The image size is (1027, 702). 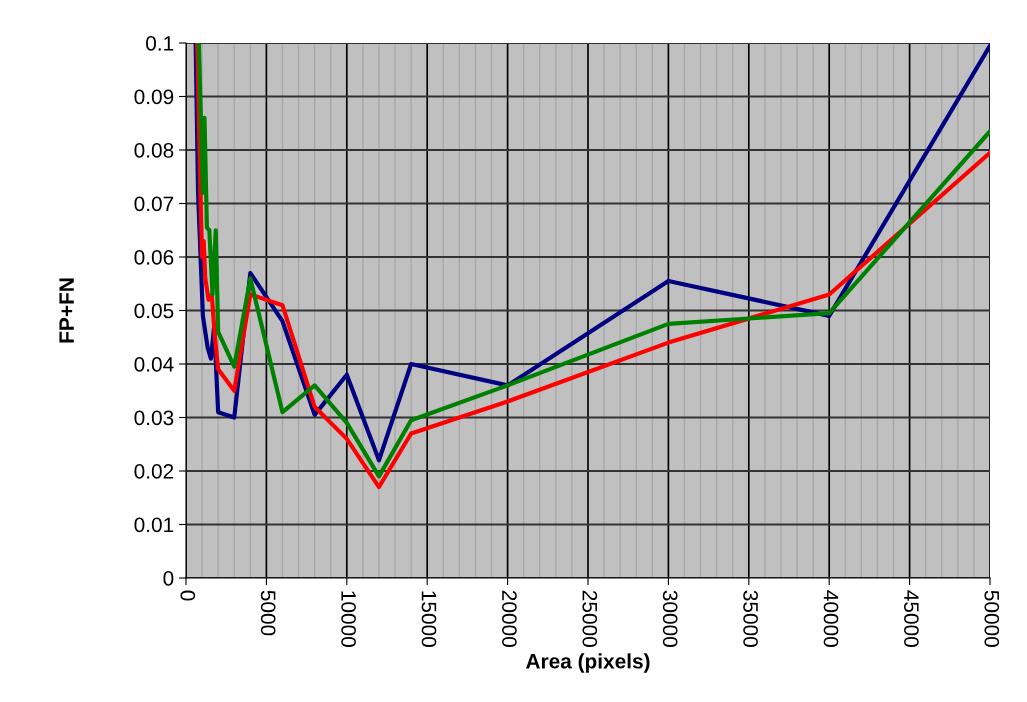 I want to click on y-tick-label: 0.06, so click(x=154, y=257).